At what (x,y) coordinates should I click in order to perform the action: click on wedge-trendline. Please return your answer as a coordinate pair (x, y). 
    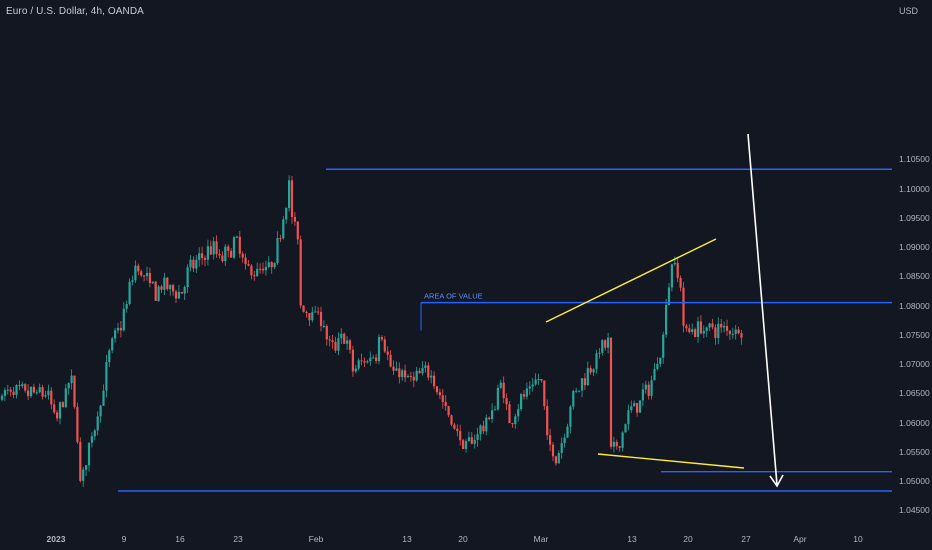
    Looking at the image, I should click on (631, 280).